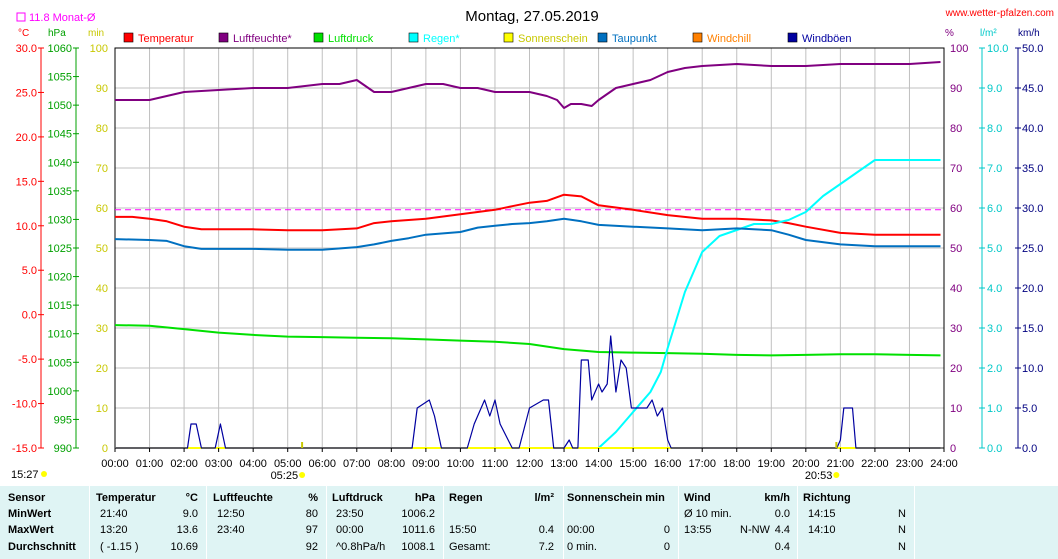  Describe the element at coordinates (60, 392) in the screenshot. I see `pressure-tick-label: 1000` at that location.